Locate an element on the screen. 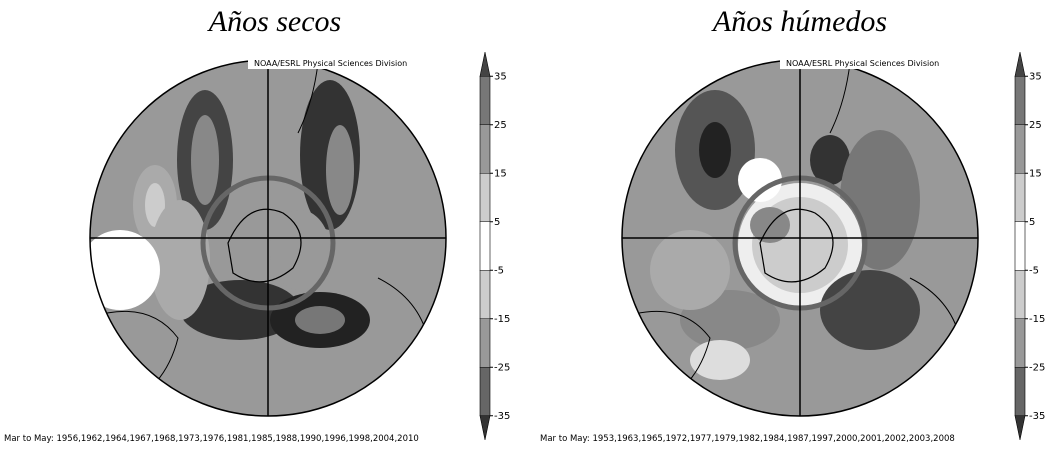  panel-title: Años húmedos is located at coordinates (799, 21).